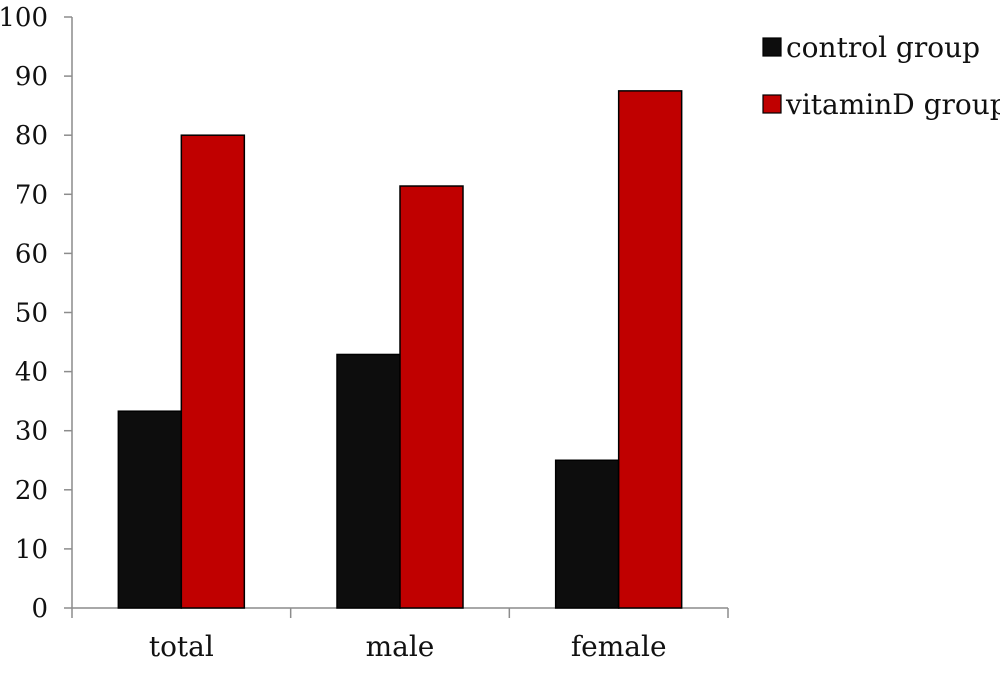 The image size is (1000, 684). Describe the element at coordinates (650, 349) in the screenshot. I see `bar-vitamind-group-female` at that location.